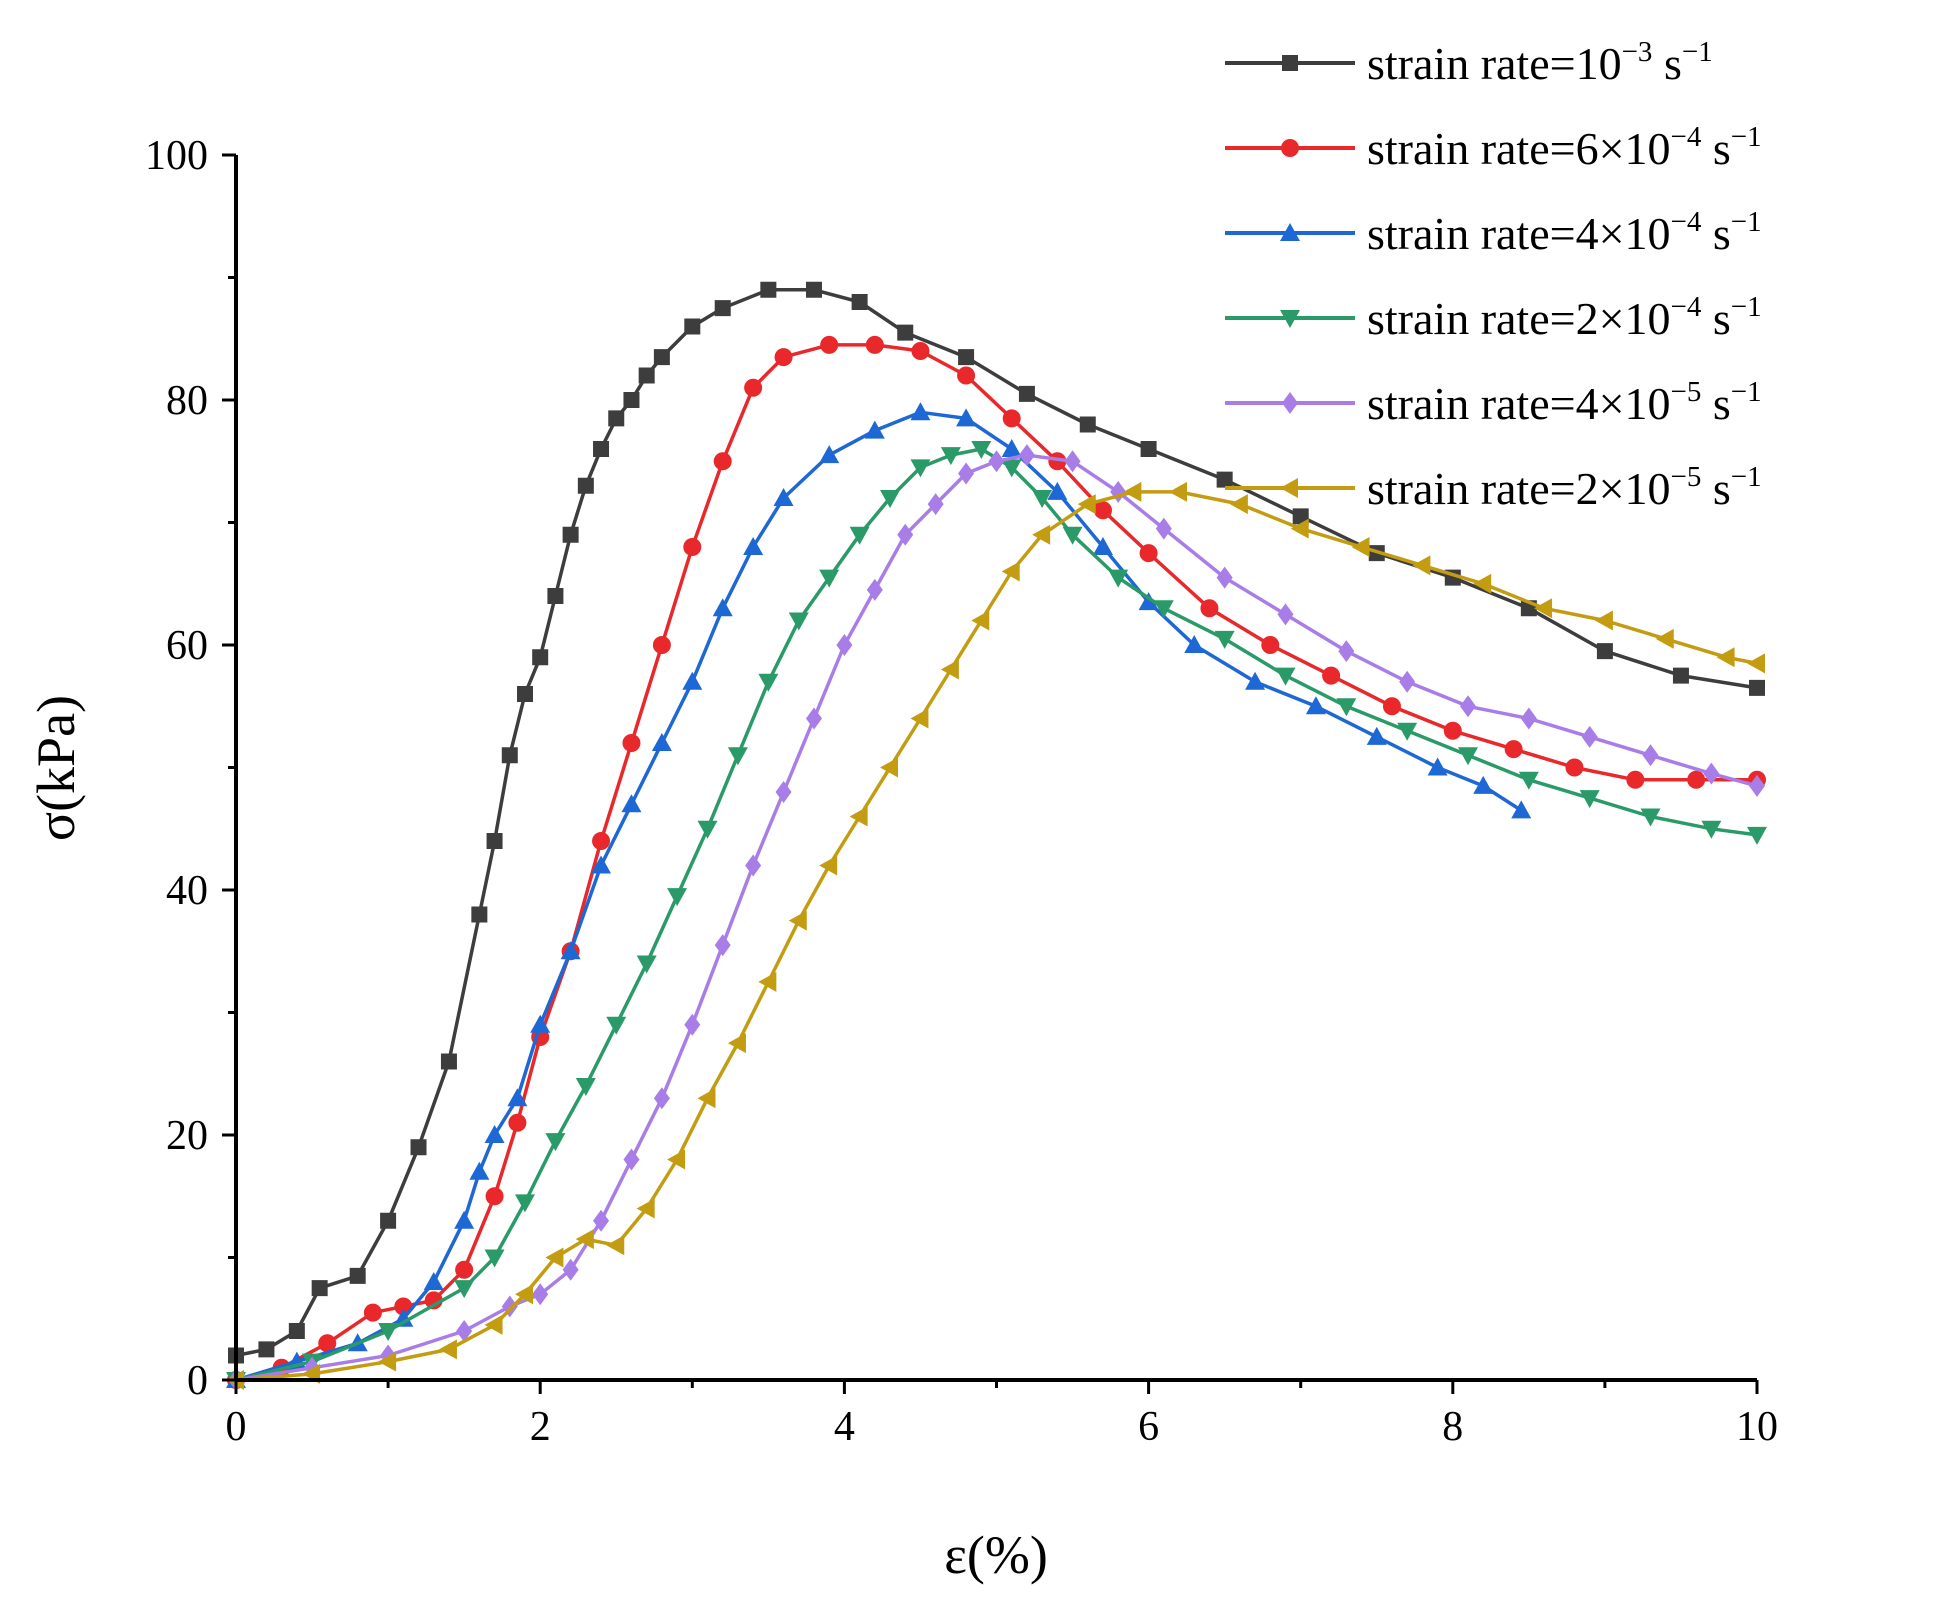  What do you see at coordinates (56, 768) in the screenshot?
I see `y-axis-title: σ(kPa)` at bounding box center [56, 768].